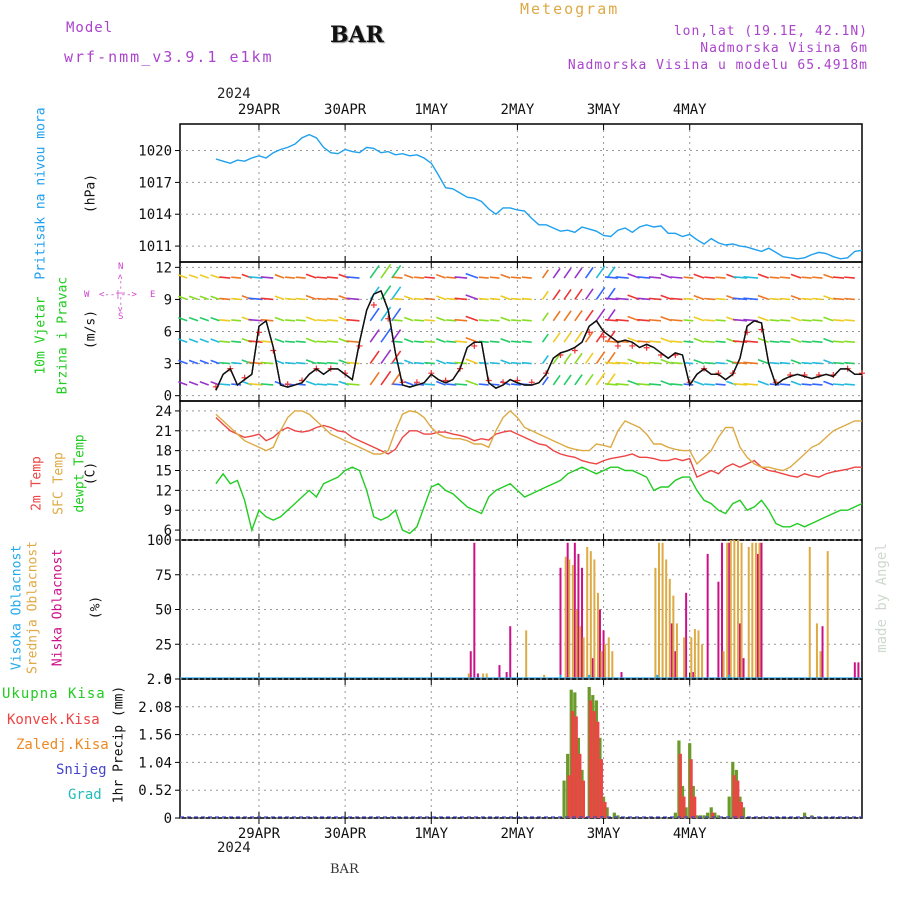 The image size is (900, 900). Describe the element at coordinates (722, 610) in the screenshot. I see `bar-cloud cover-0-21` at that location.